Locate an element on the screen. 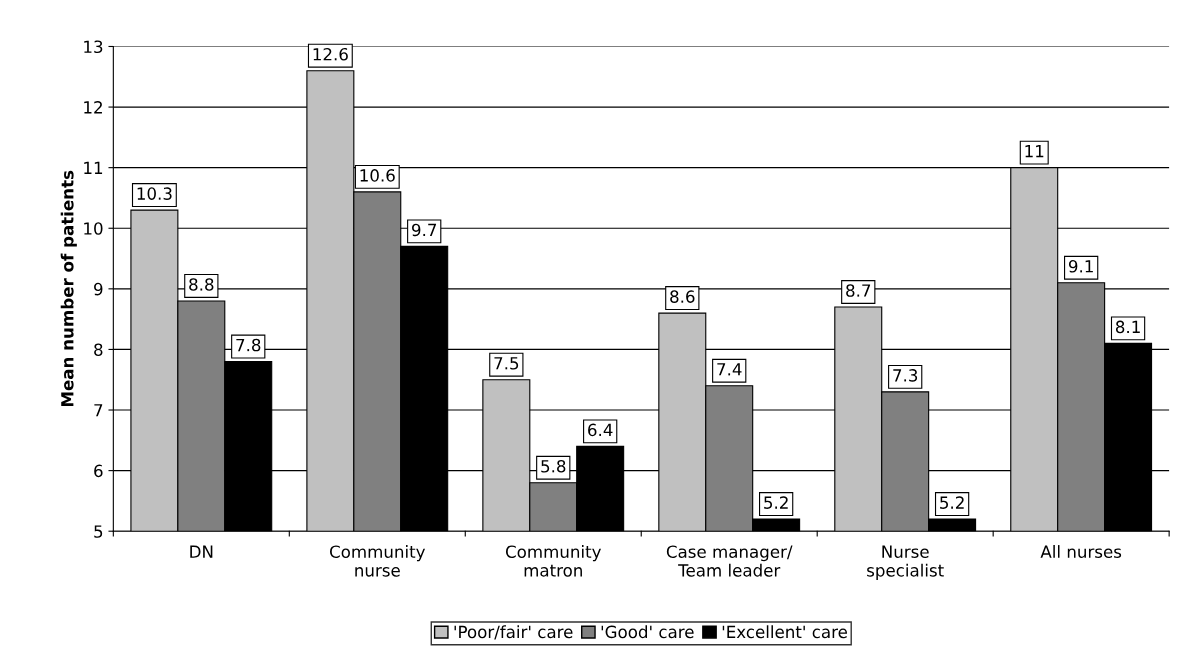 The image size is (1193, 664). data-label: 7.5 is located at coordinates (506, 363).